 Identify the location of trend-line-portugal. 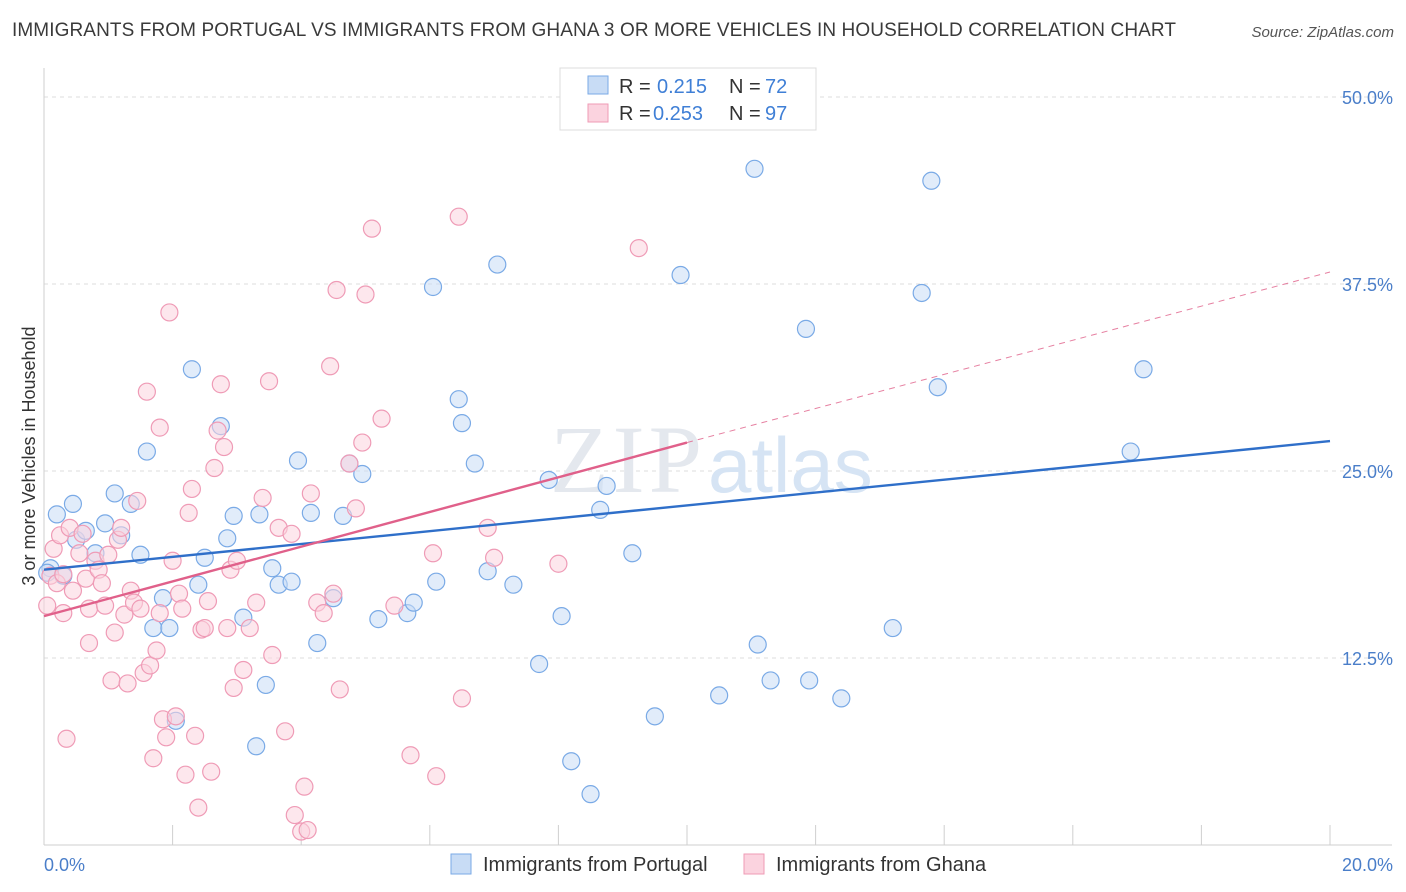
(687, 505).